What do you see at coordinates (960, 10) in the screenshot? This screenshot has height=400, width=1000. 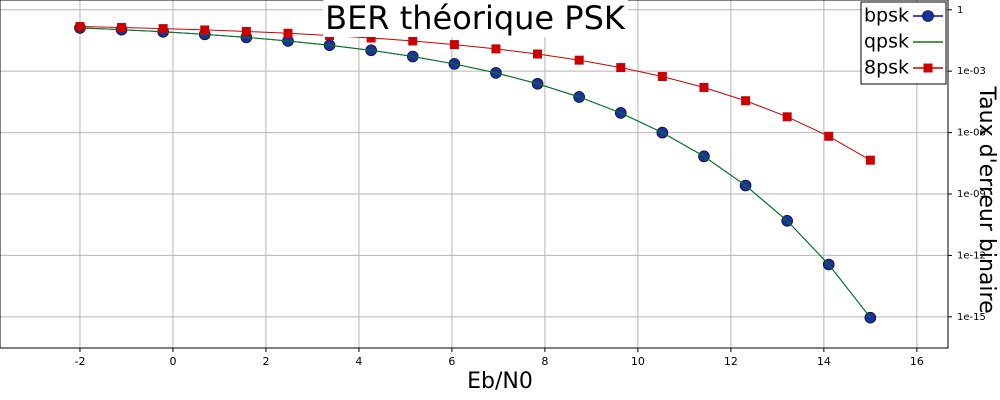 I see `y-tick-label: 1` at bounding box center [960, 10].